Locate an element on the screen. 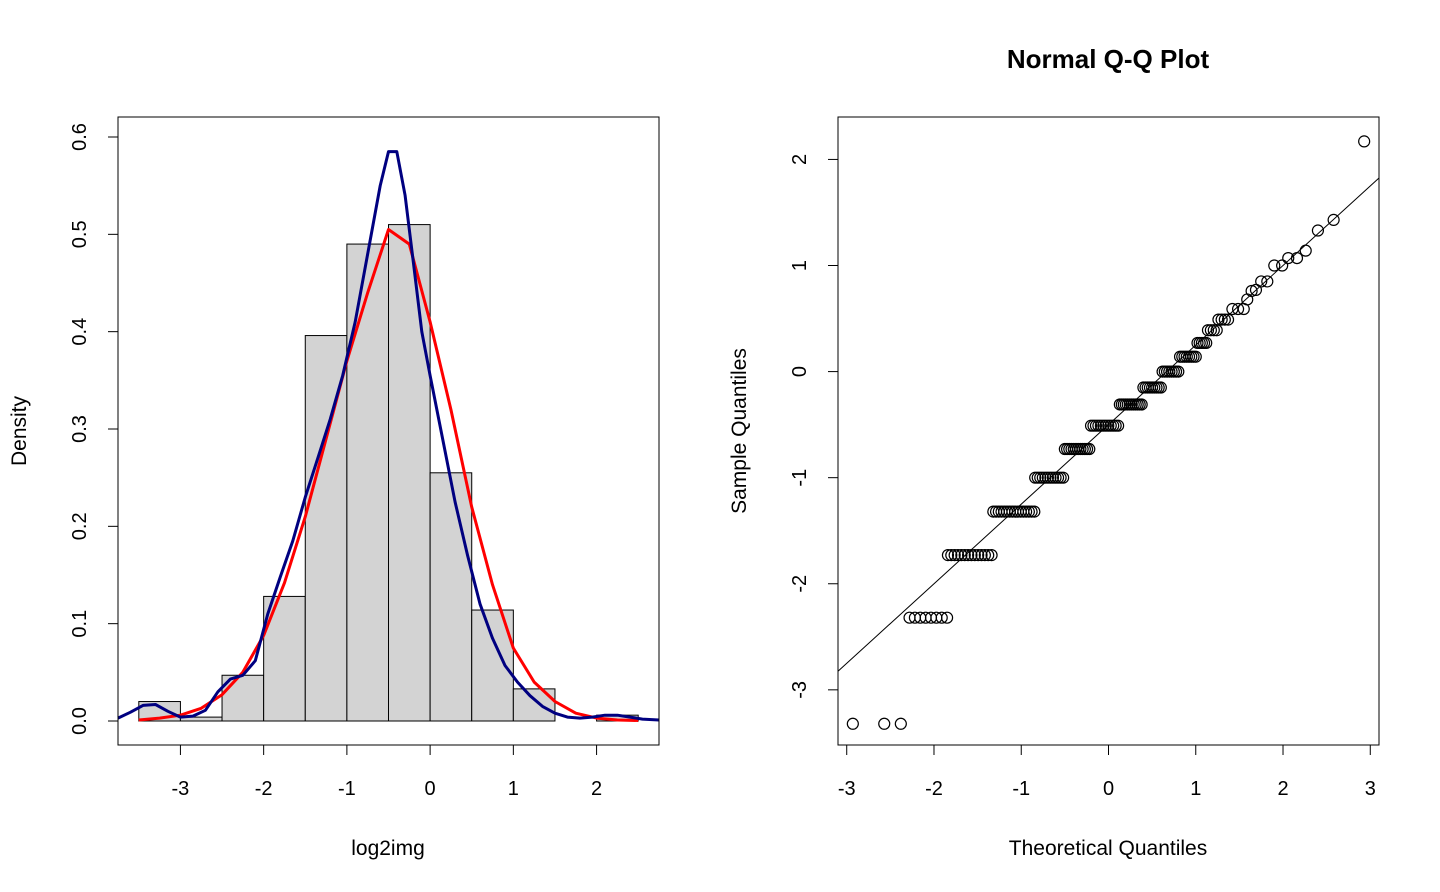 The width and height of the screenshot is (1440, 892). histogram-y-tick-label: 0.4 is located at coordinates (80, 332).